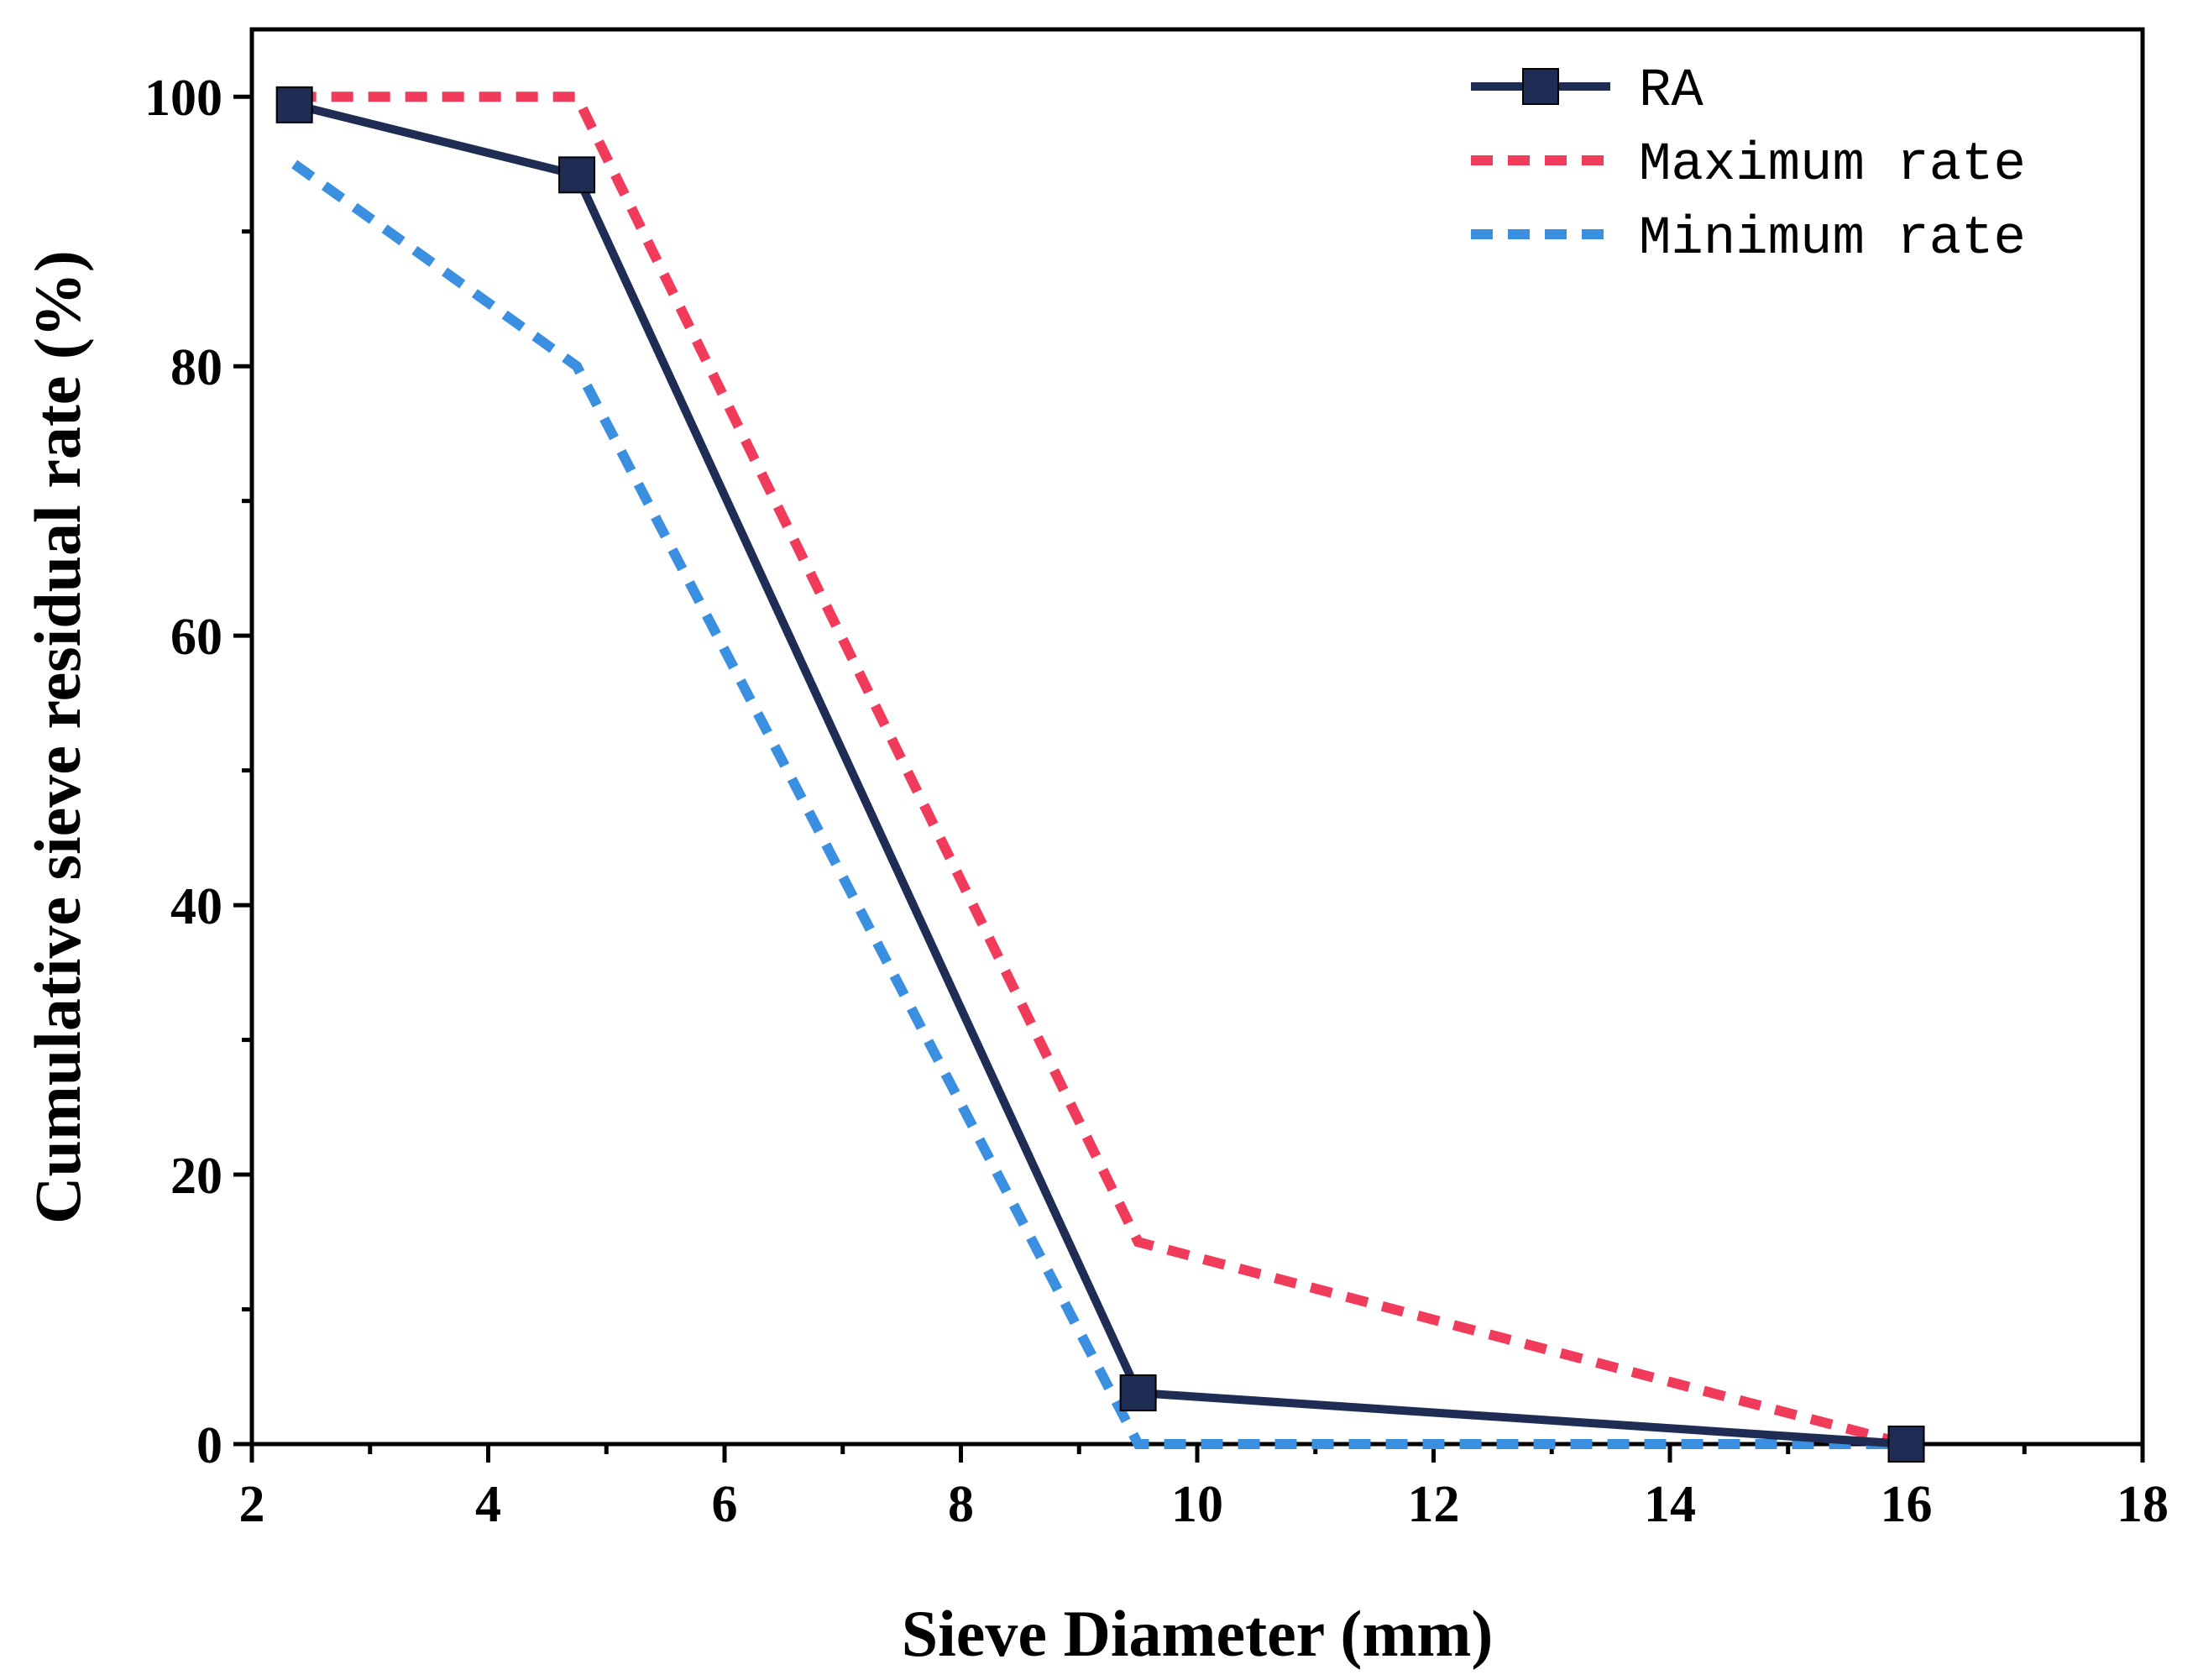 This screenshot has width=2198, height=1680. Describe the element at coordinates (1671, 91) in the screenshot. I see `legend-label-ra: RA` at that location.